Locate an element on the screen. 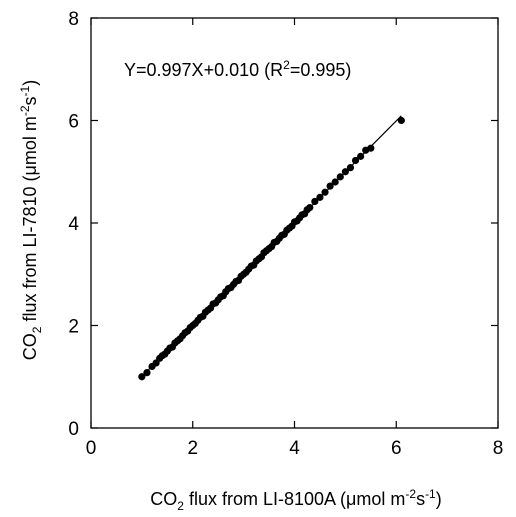 Image resolution: width=516 pixels, height=517 pixels. y-tick-label: 8 is located at coordinates (73, 19).